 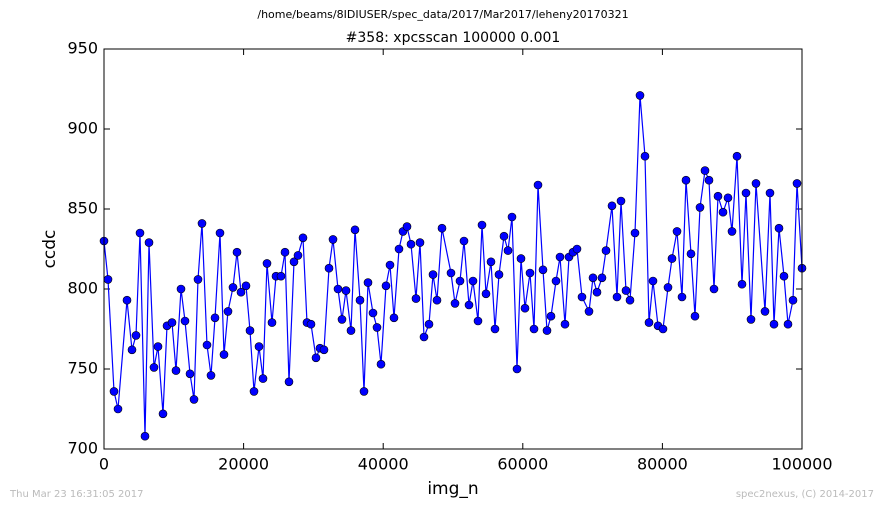 What do you see at coordinates (82, 128) in the screenshot?
I see `y-tick-label: 900` at bounding box center [82, 128].